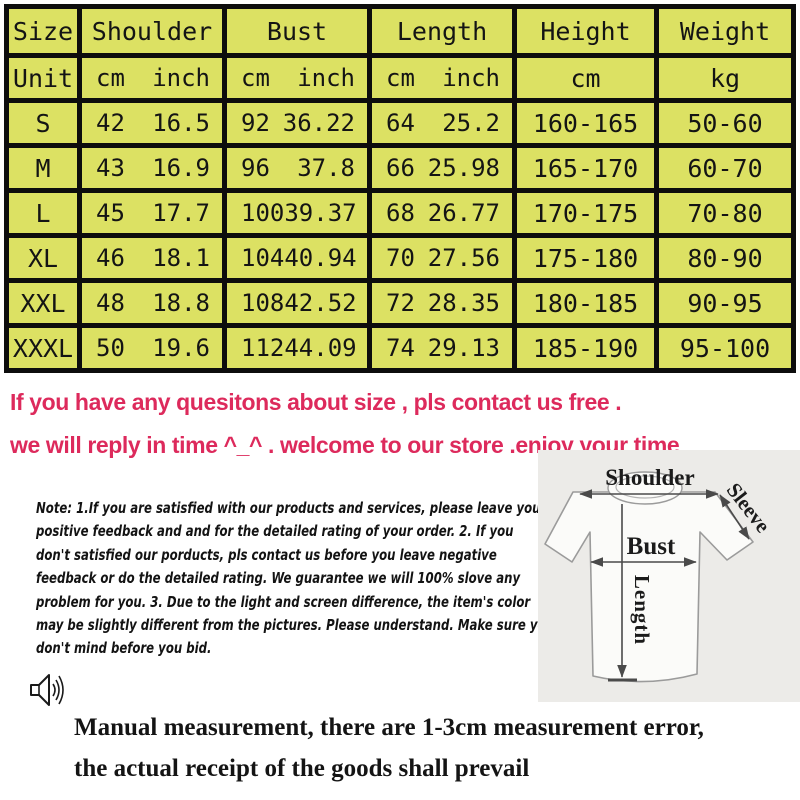 The height and width of the screenshot is (800, 800). I want to click on sleeve-arrow, so click(734, 517).